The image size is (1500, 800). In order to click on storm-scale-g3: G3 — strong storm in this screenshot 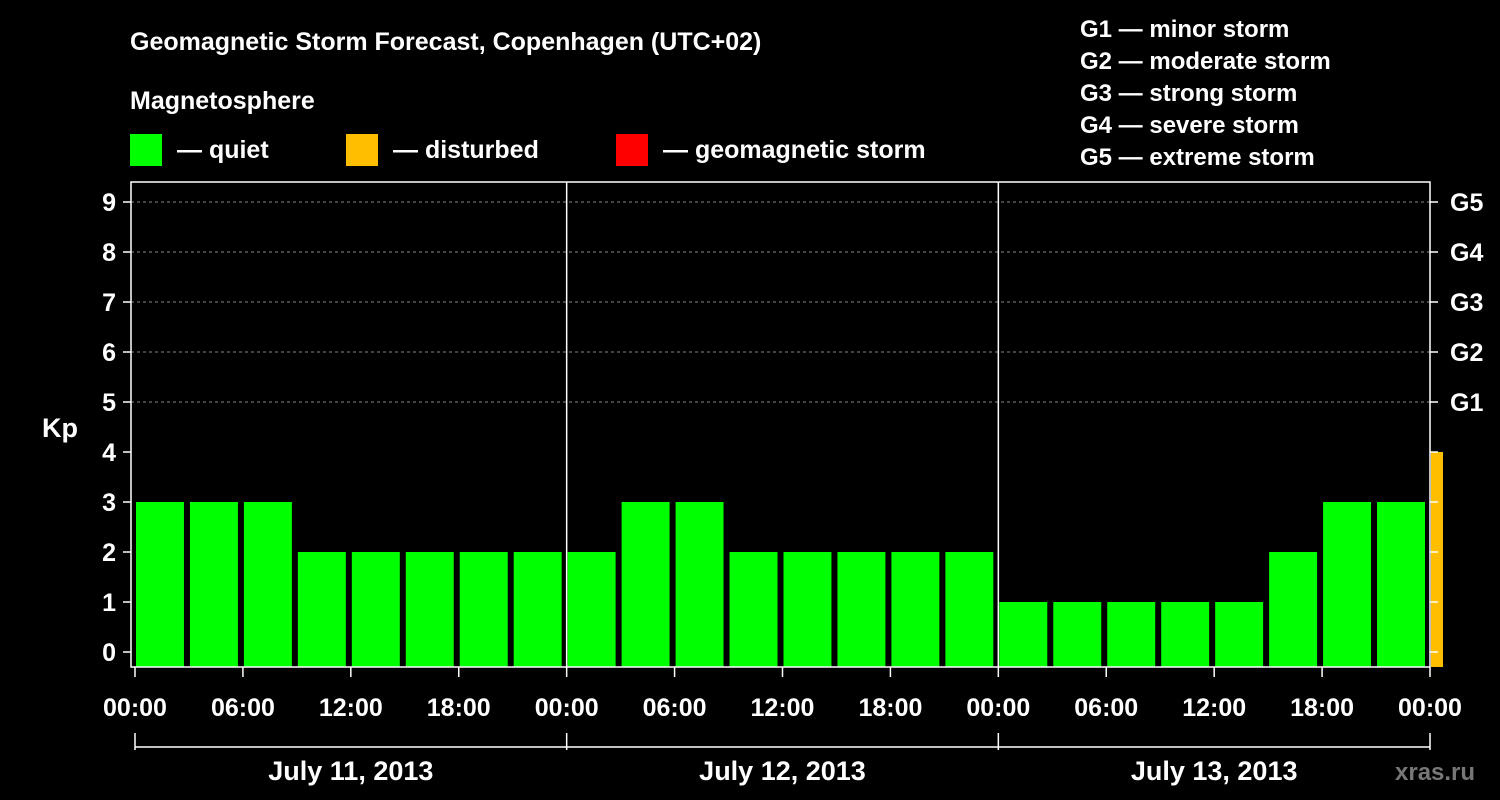, I will do `click(1188, 93)`.